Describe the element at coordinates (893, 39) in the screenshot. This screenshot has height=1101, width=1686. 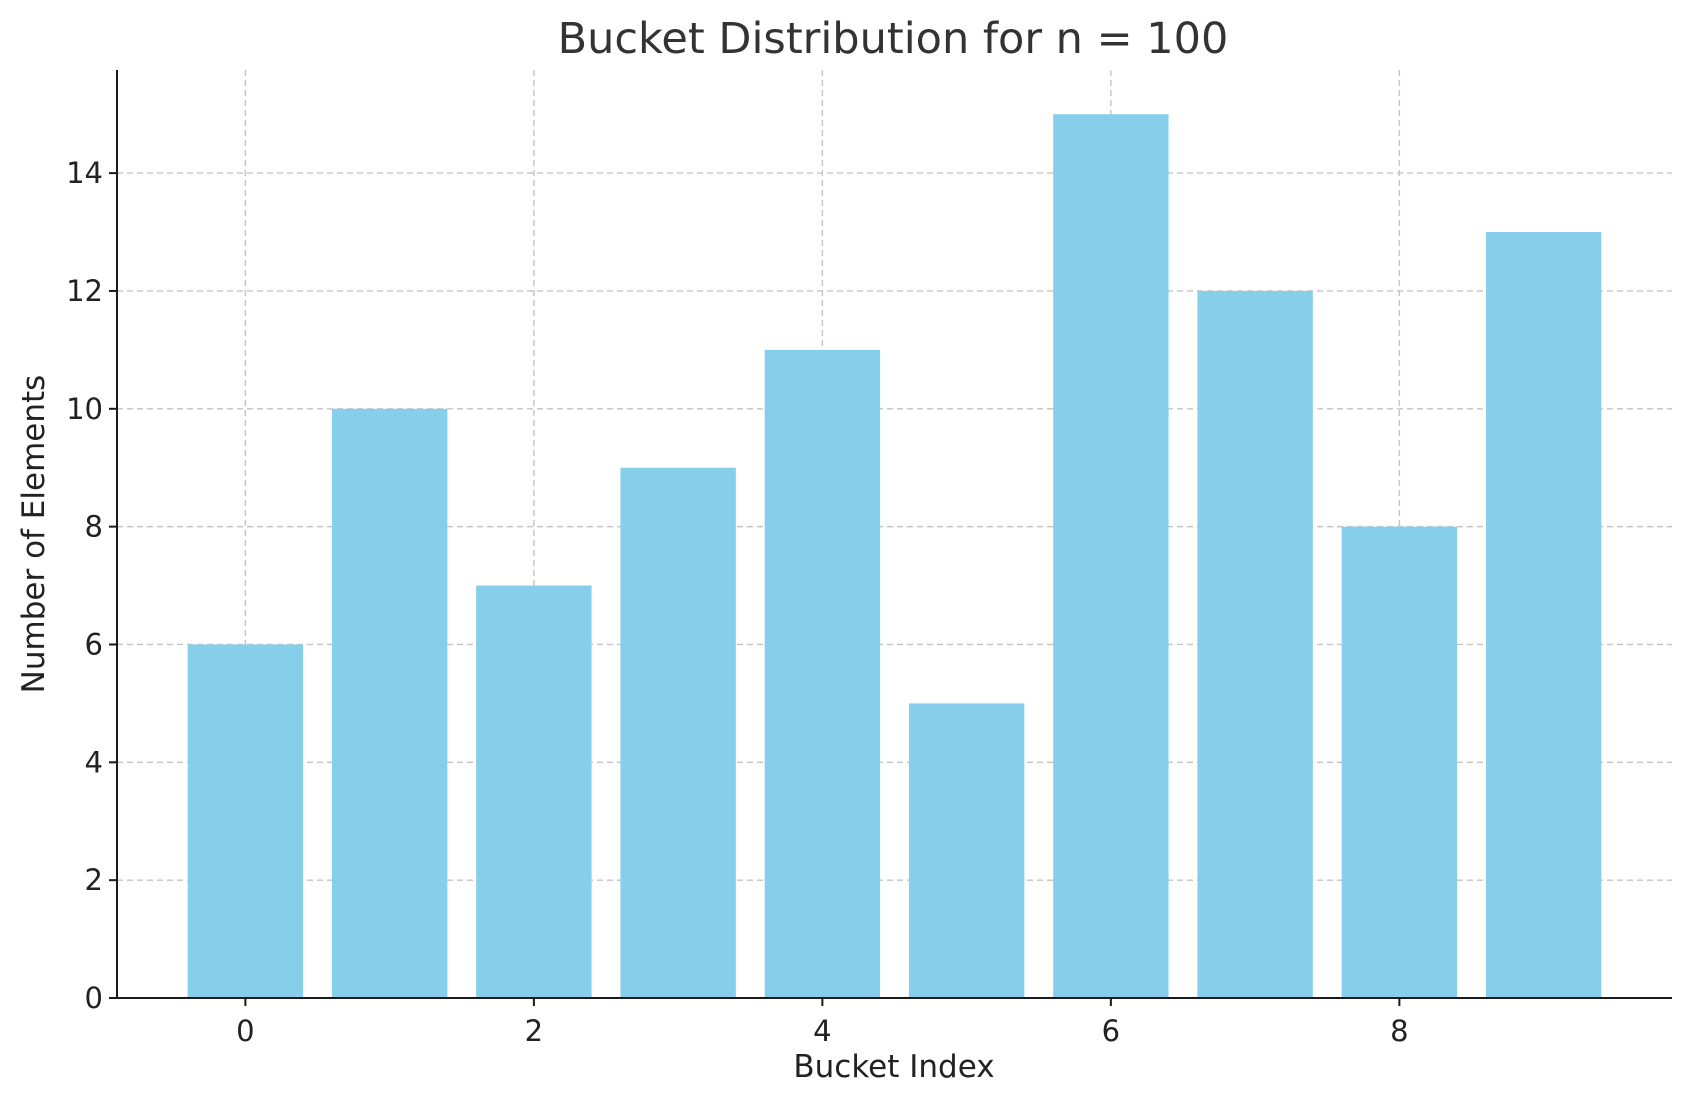
I see `chart-title: Bucket Distribution for n = 100` at that location.